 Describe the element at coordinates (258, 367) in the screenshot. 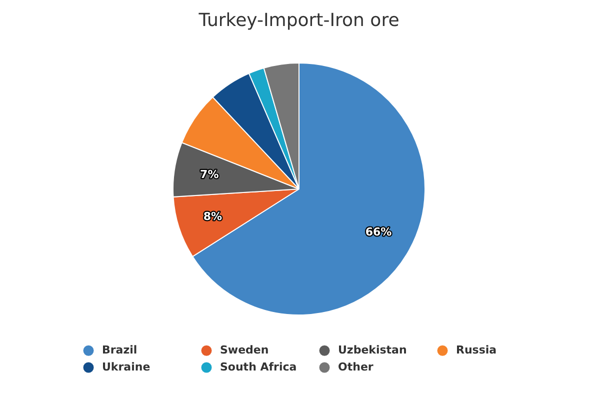

I see `legend-label: South Africa` at that location.